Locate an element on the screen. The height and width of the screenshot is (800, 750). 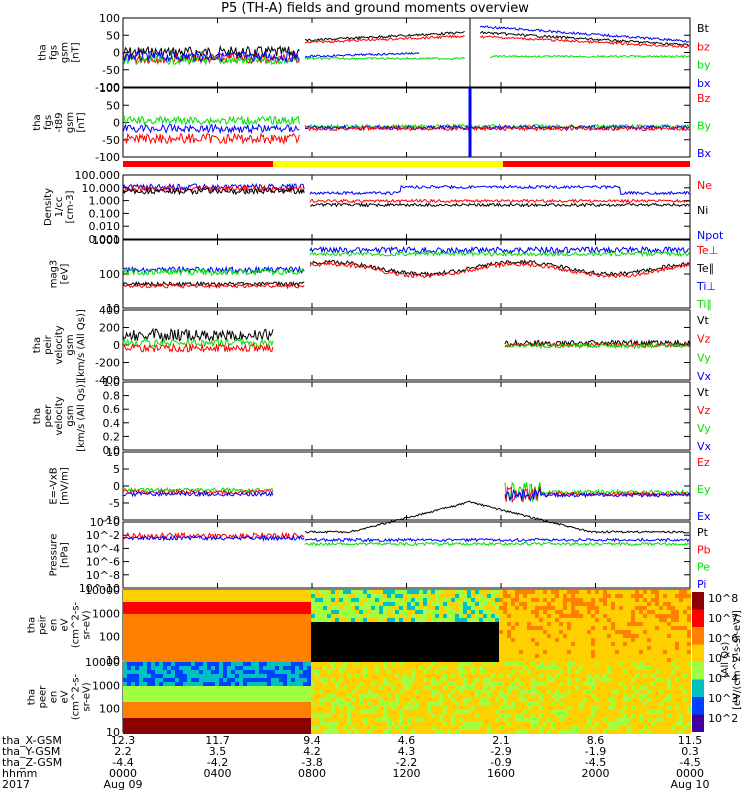
legend-Ti⊥: Ti⊥ is located at coordinates (706, 286).